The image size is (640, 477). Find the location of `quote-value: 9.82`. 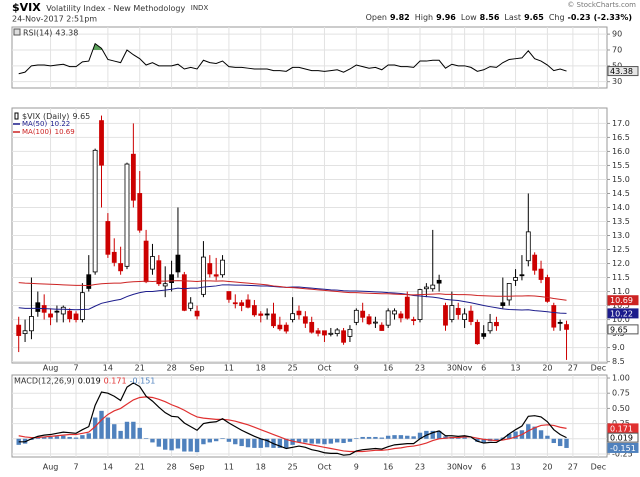

quote-value: 9.82 is located at coordinates (400, 17).